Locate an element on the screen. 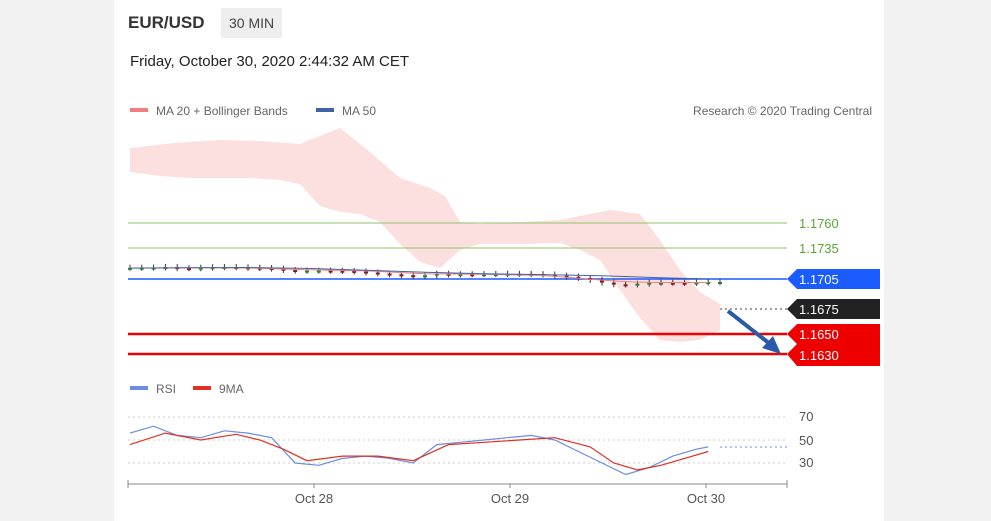 Image resolution: width=991 pixels, height=521 pixels. level-label-1650: 1.1650 is located at coordinates (819, 334).